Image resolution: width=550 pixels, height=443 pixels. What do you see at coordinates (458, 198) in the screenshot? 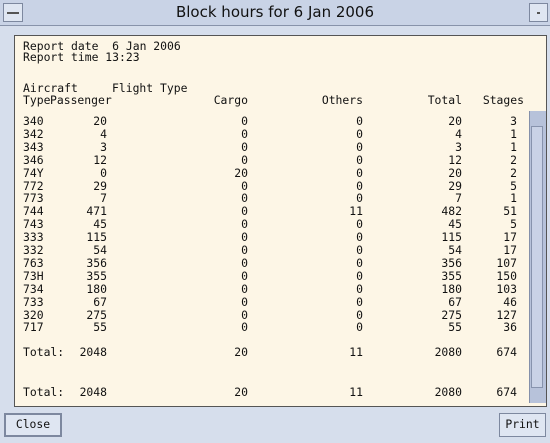
I see `cell: 7` at bounding box center [458, 198].